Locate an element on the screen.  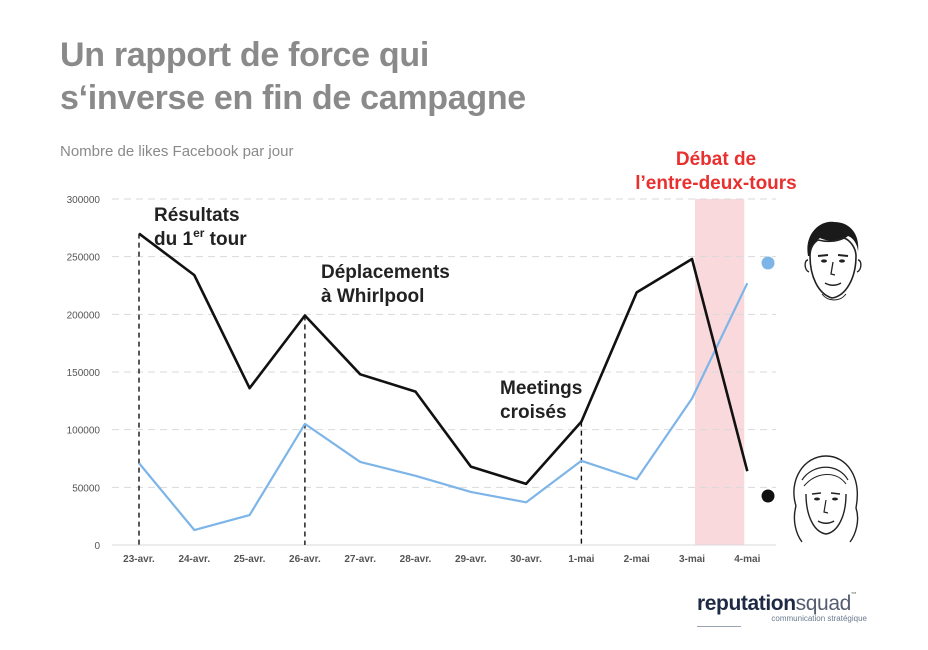
chart-subtitle: Nombre de likes Facebook par jour is located at coordinates (177, 151).